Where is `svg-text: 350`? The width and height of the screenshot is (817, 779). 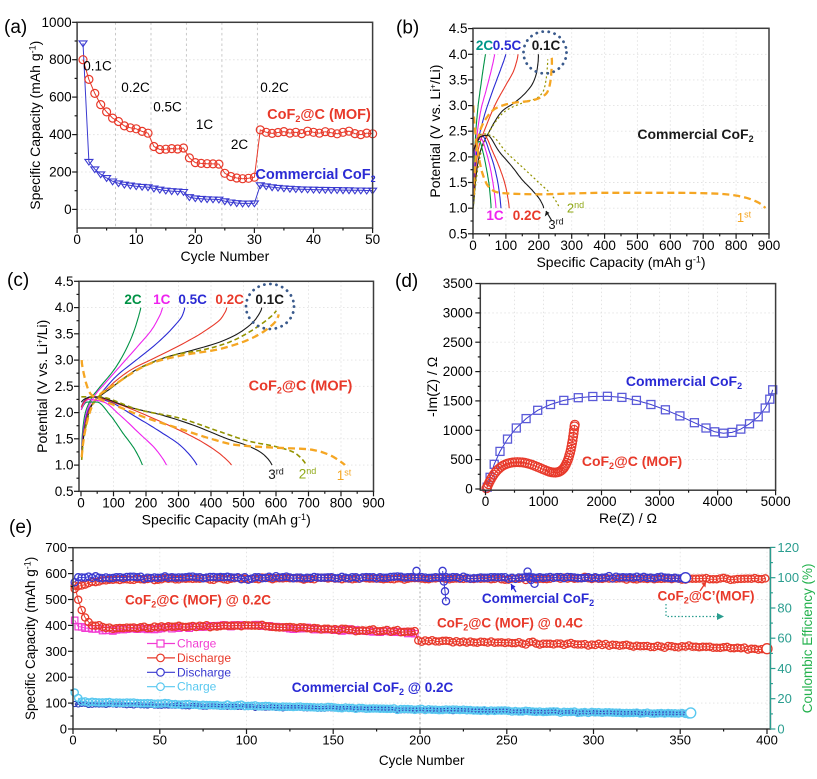 svg-text: 350 is located at coordinates (680, 740).